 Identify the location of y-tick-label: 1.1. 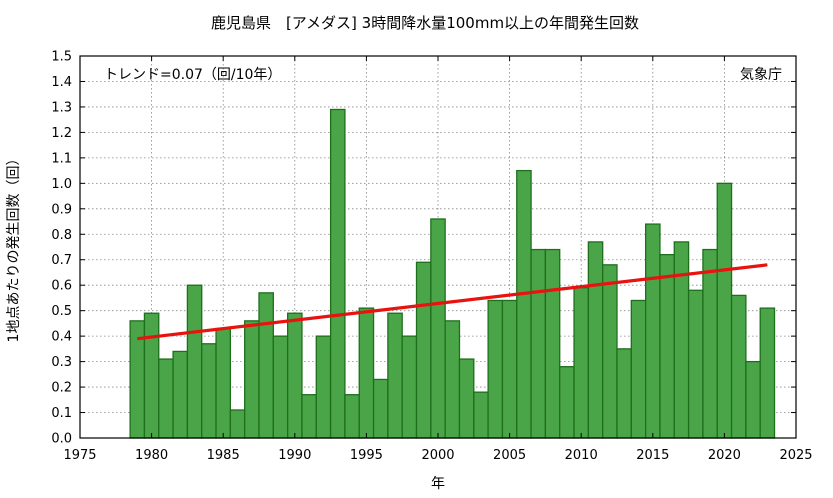
(61, 158).